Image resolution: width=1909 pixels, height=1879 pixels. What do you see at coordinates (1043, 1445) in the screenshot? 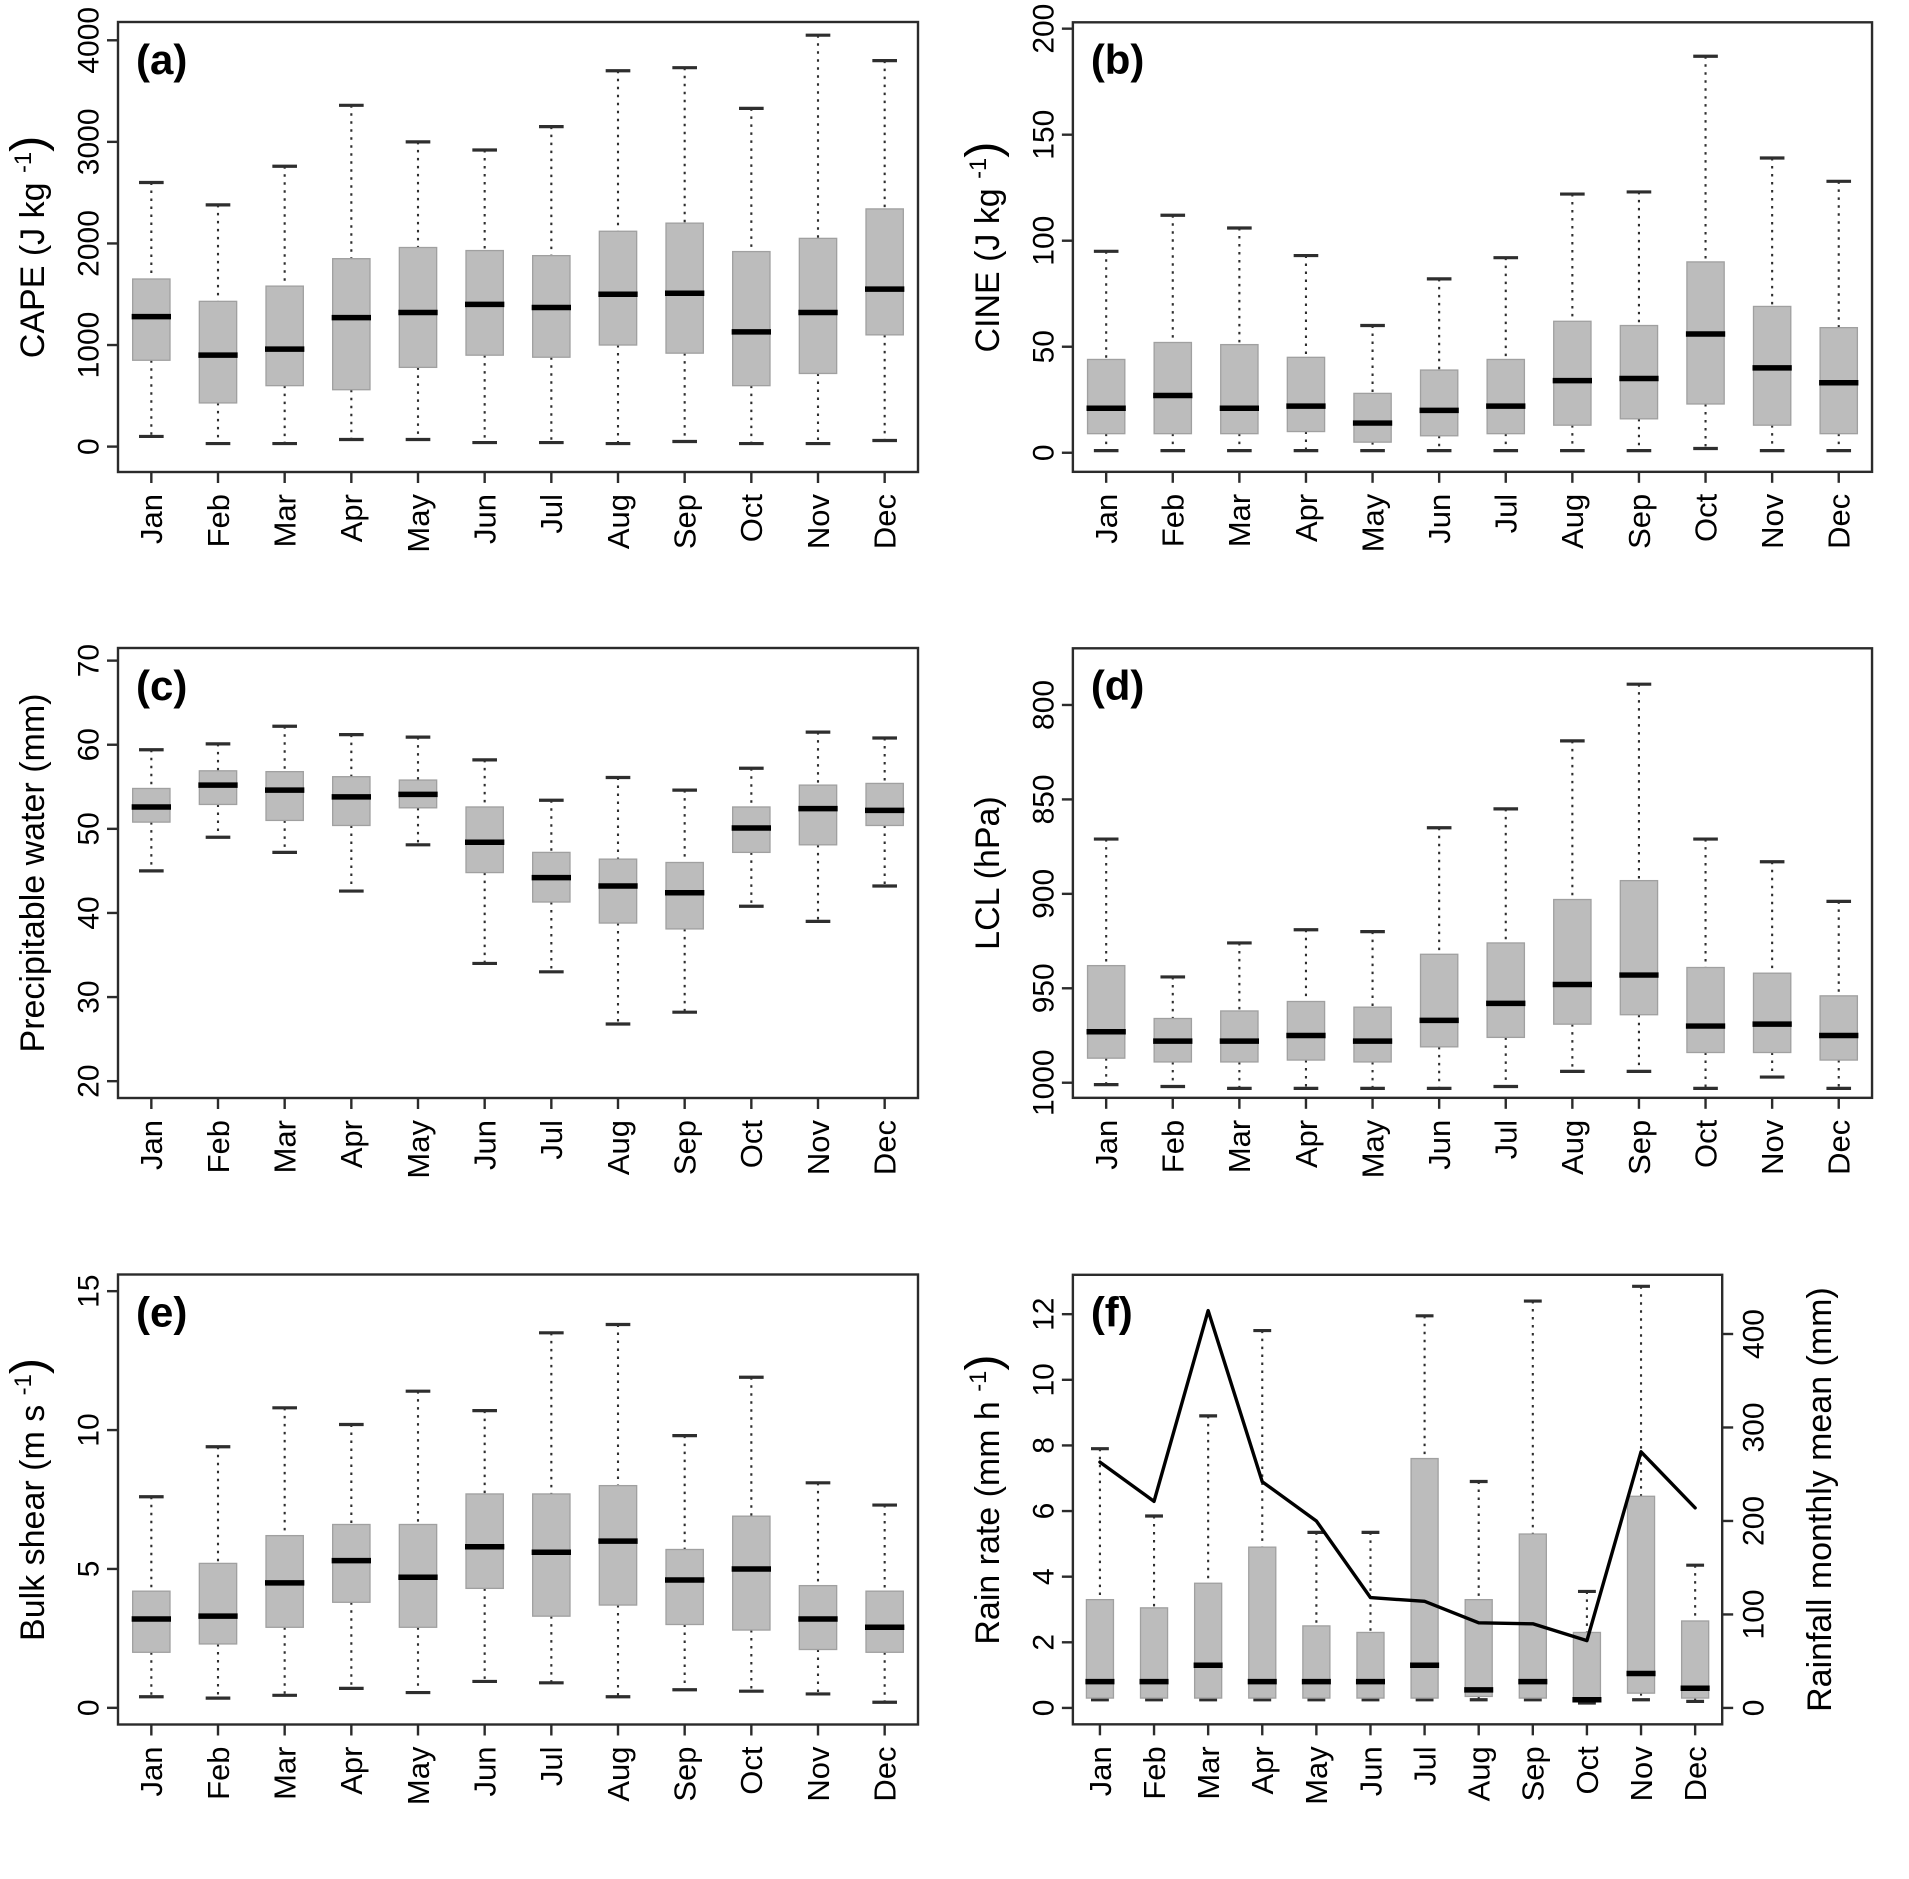
I see `y-tick-label: 8` at bounding box center [1043, 1445].